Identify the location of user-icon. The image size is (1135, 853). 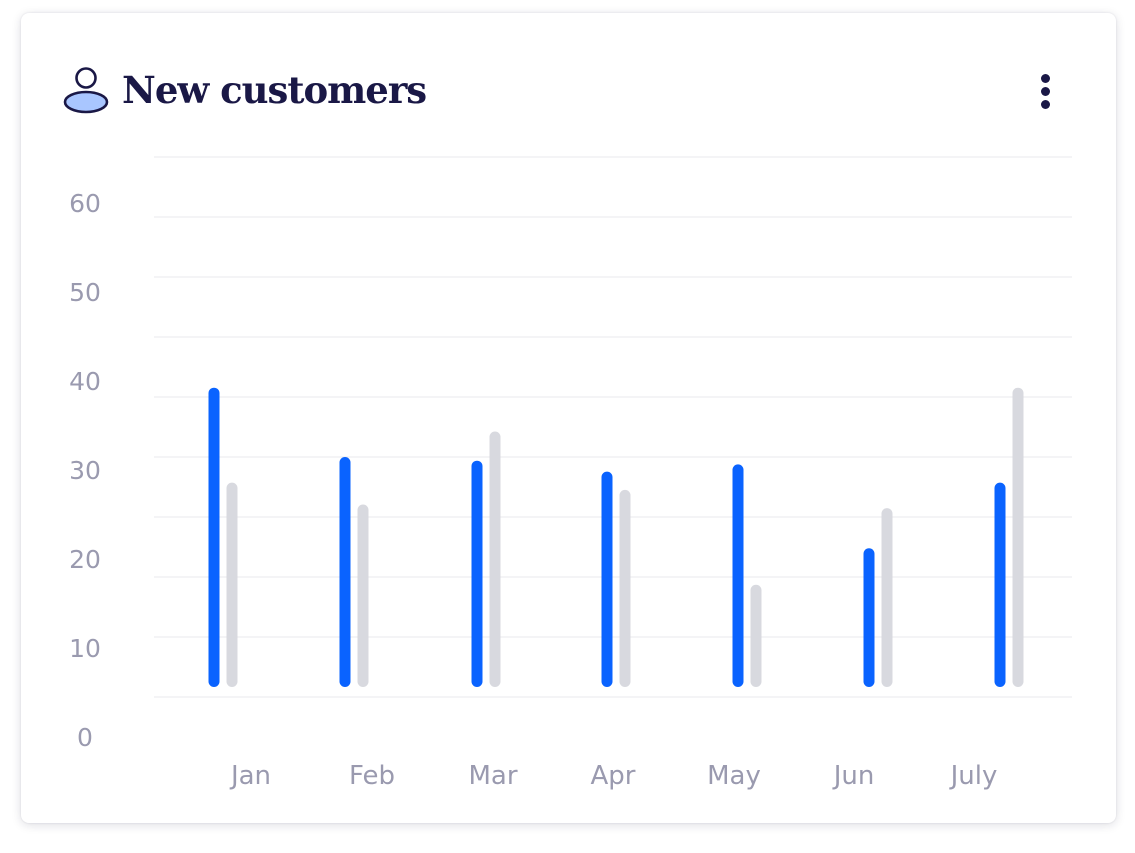
(86, 90).